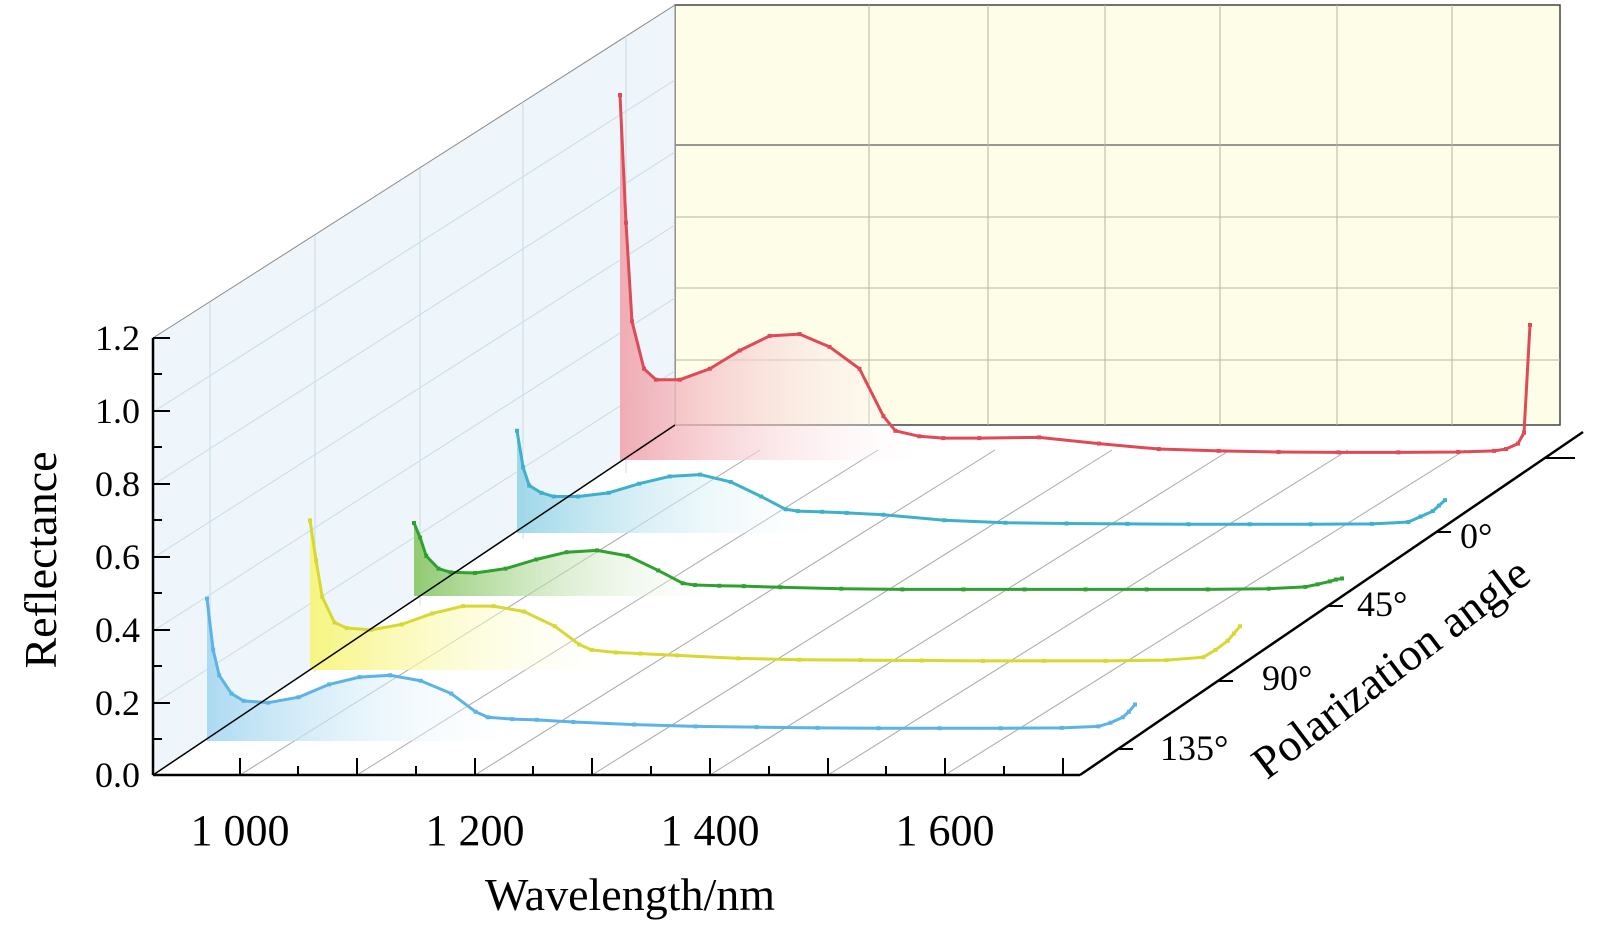 Image resolution: width=1606 pixels, height=931 pixels. Describe the element at coordinates (117, 557) in the screenshot. I see `y-tick-label: 0.6` at that location.